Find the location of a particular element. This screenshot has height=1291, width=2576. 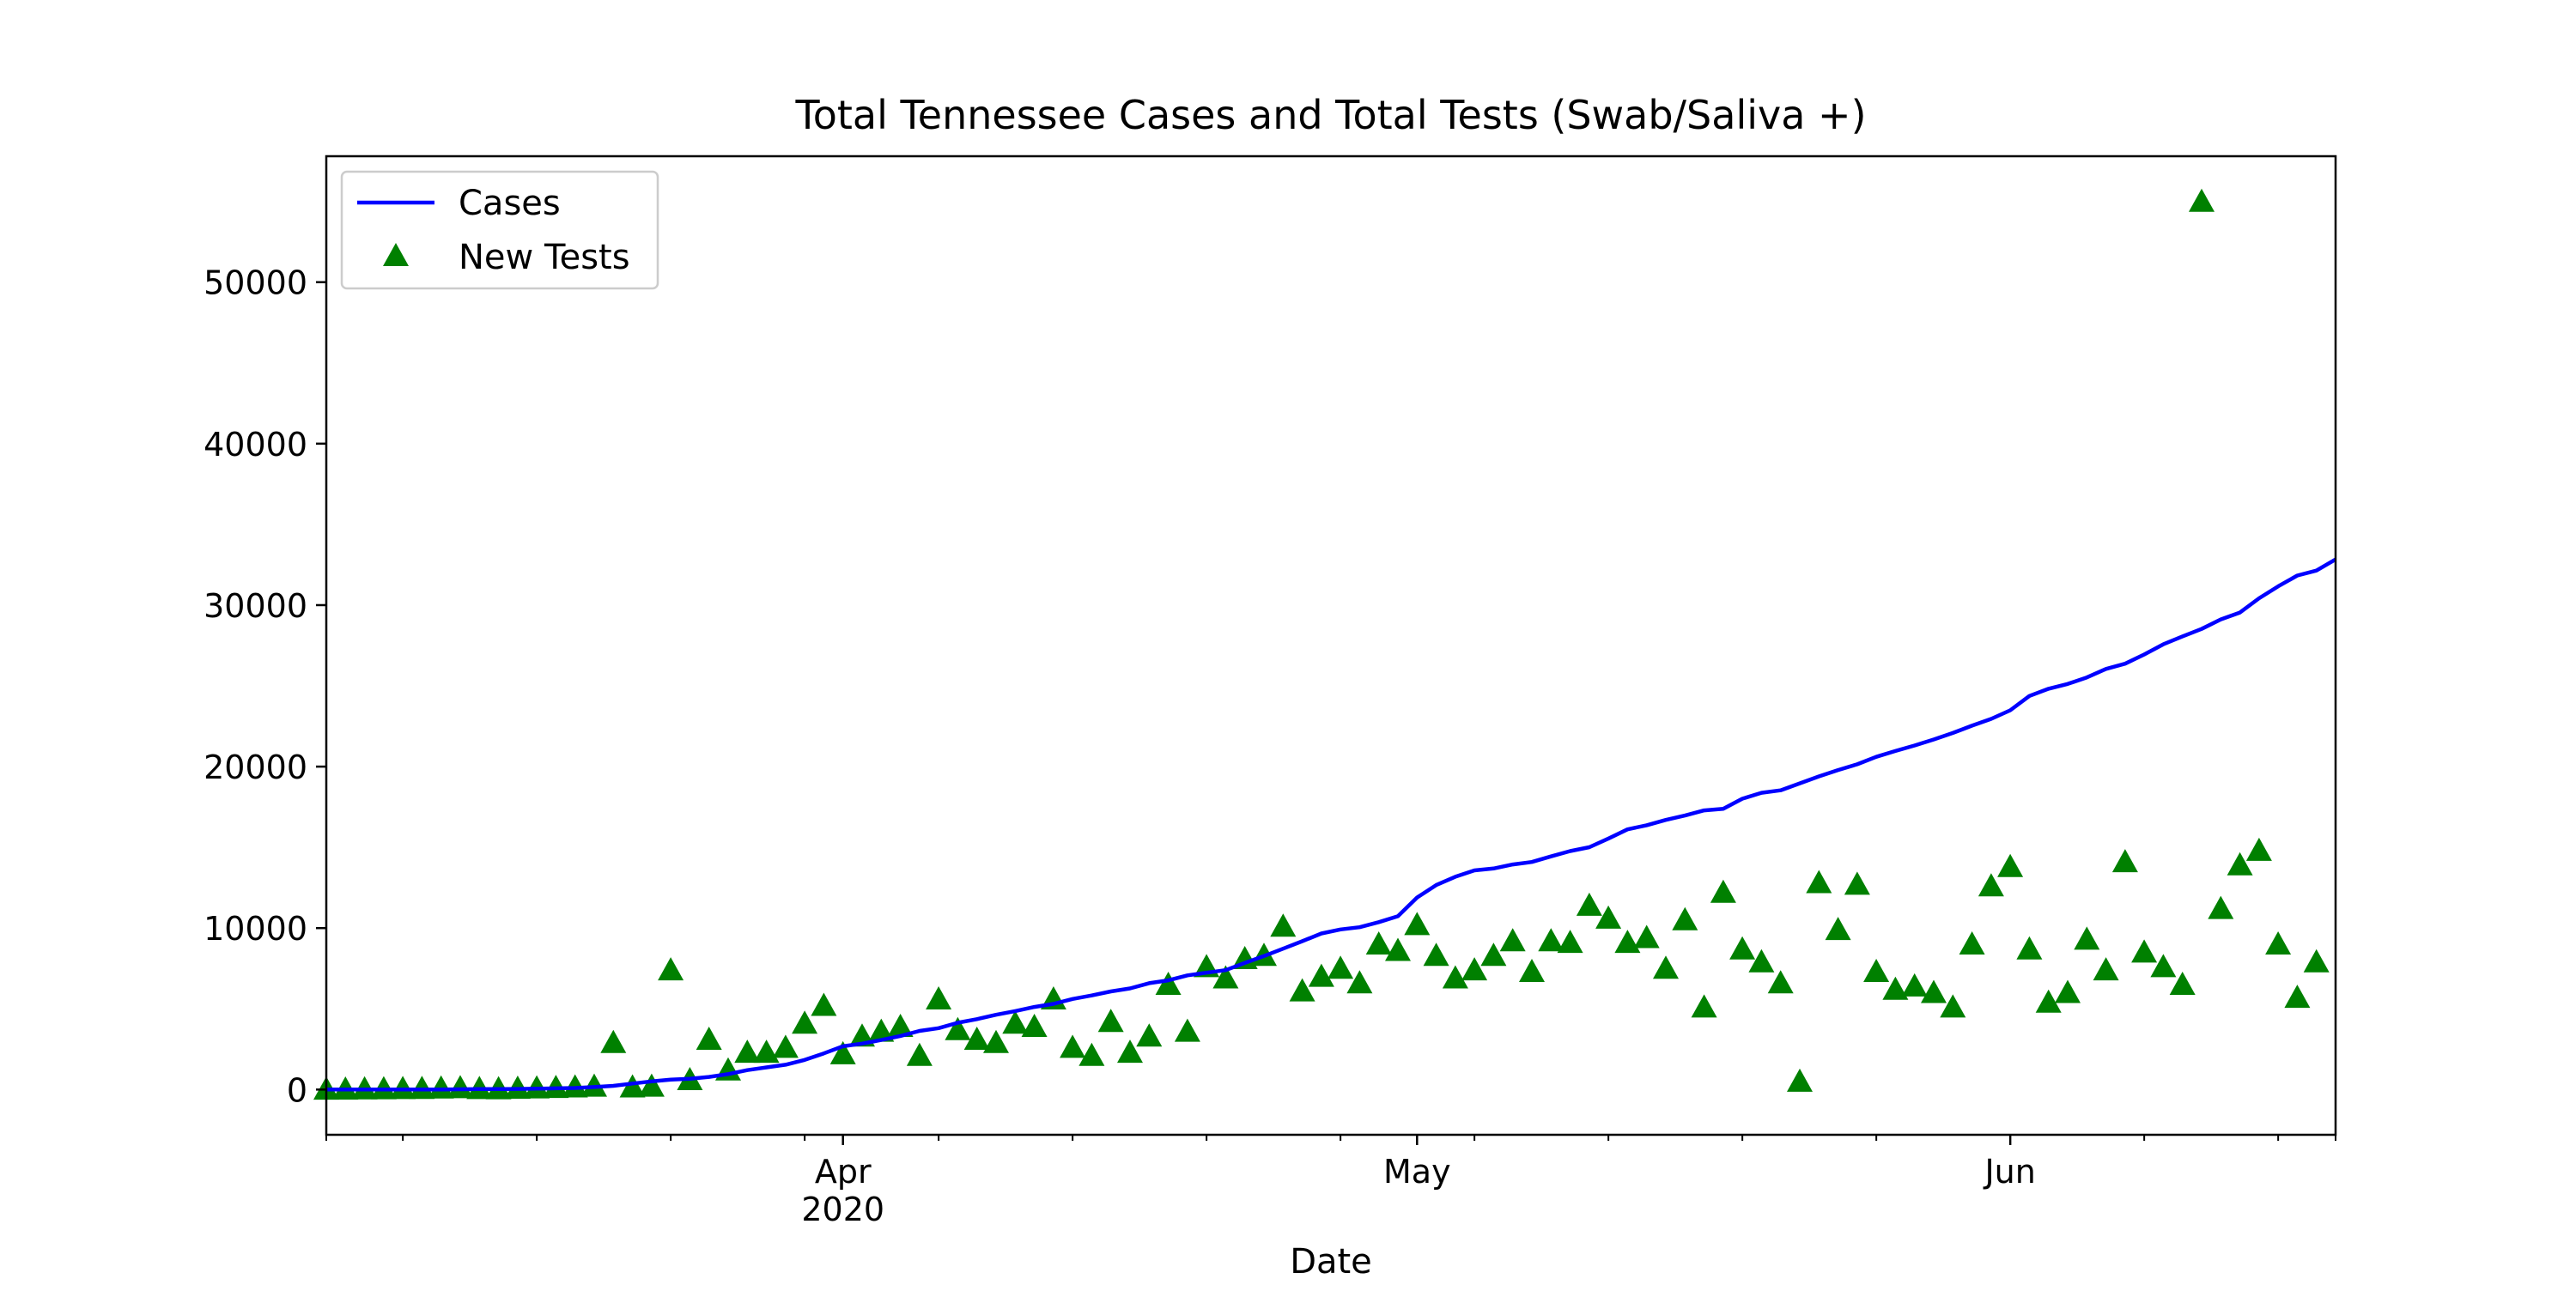

legend-cases-label: Cases is located at coordinates (510, 204).